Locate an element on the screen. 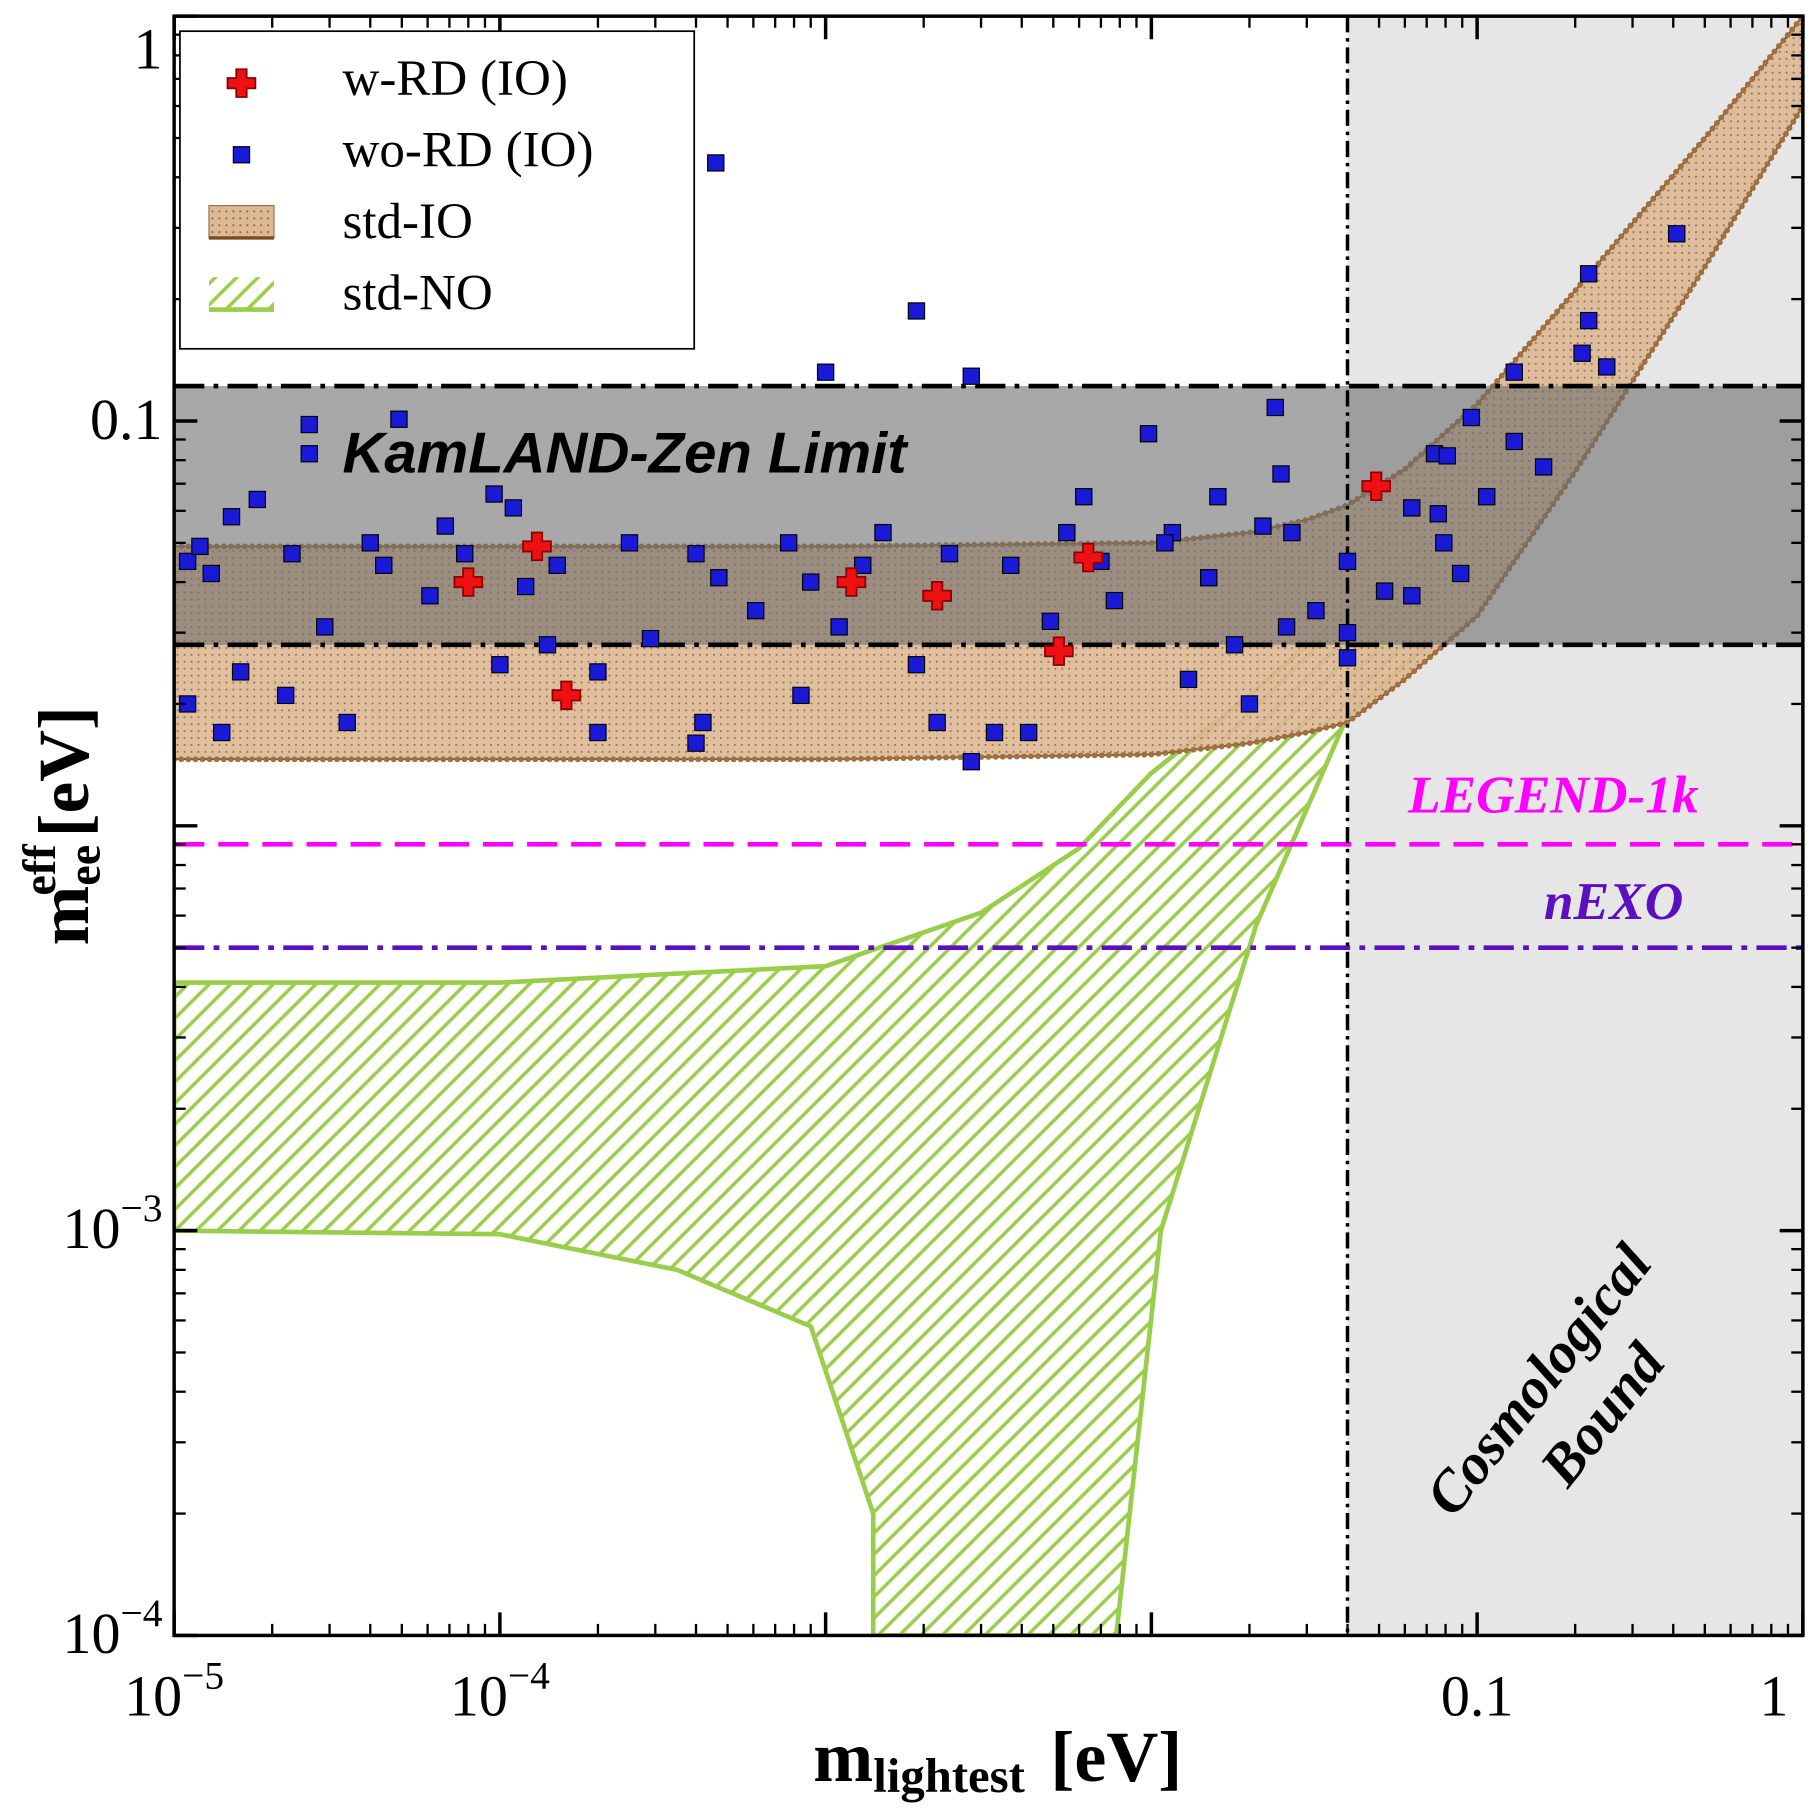  legend-swatch is located at coordinates (241, 293).